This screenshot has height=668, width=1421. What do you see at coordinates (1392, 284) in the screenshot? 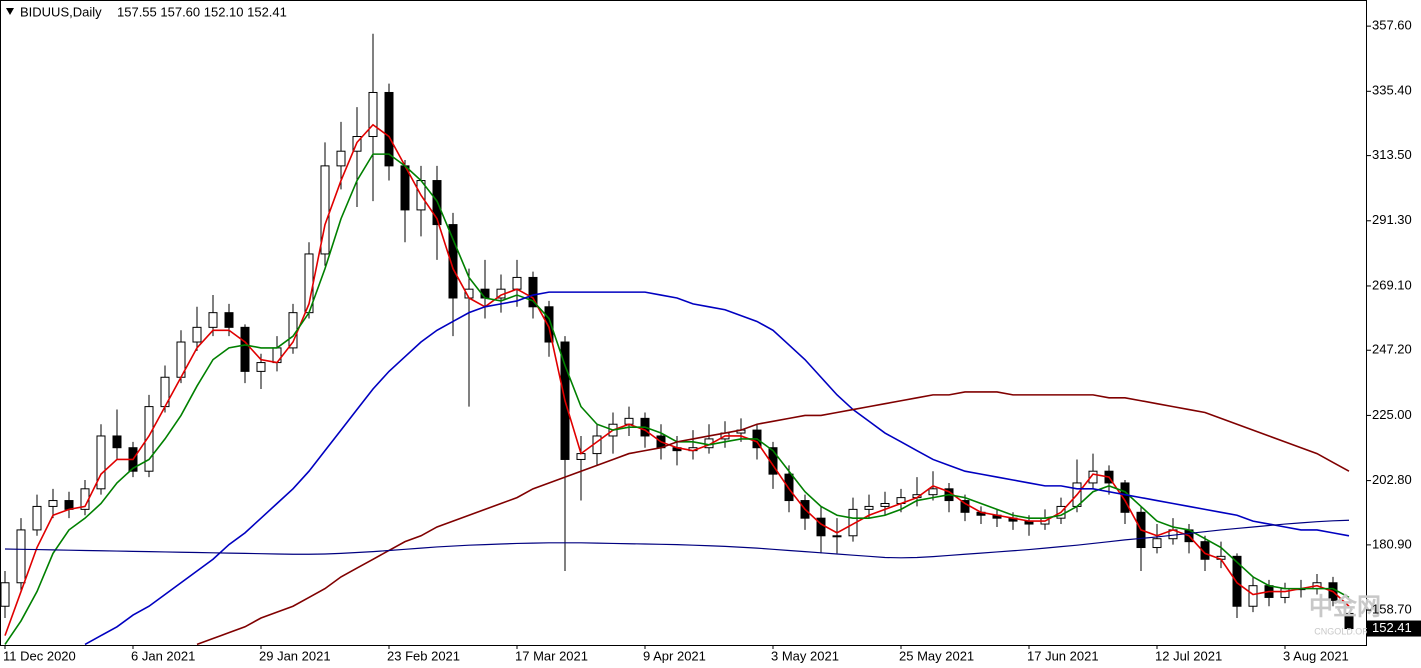
I see `y-tick-label: 269.10` at bounding box center [1392, 284].